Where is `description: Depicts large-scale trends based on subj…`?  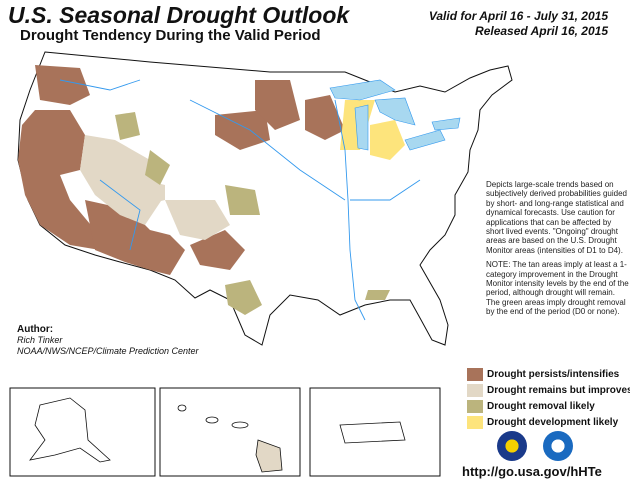 description: Depicts large-scale trends based on subj… is located at coordinates (558, 251).